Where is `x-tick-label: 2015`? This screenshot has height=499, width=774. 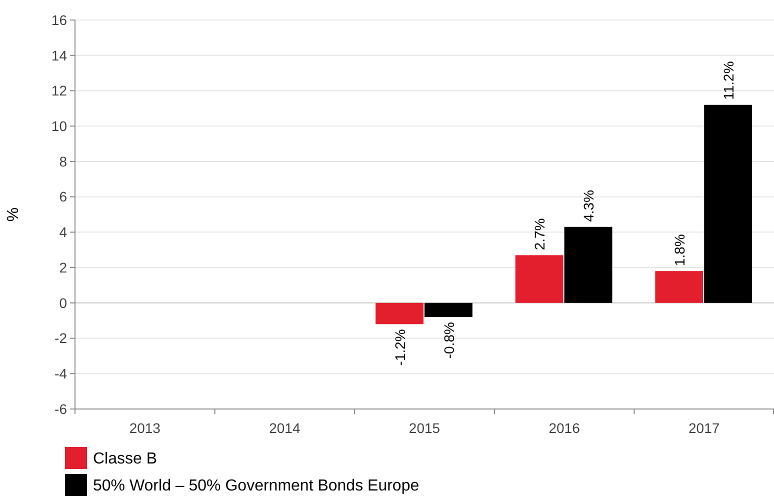
x-tick-label: 2015 is located at coordinates (424, 428).